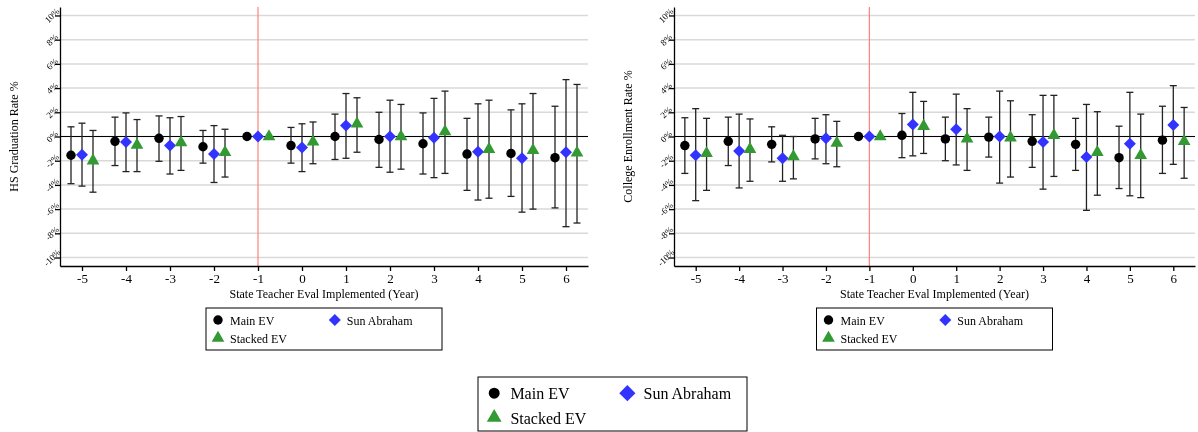 The height and width of the screenshot is (432, 1198). What do you see at coordinates (52, 257) in the screenshot?
I see `y-tick-label: -10%` at bounding box center [52, 257].